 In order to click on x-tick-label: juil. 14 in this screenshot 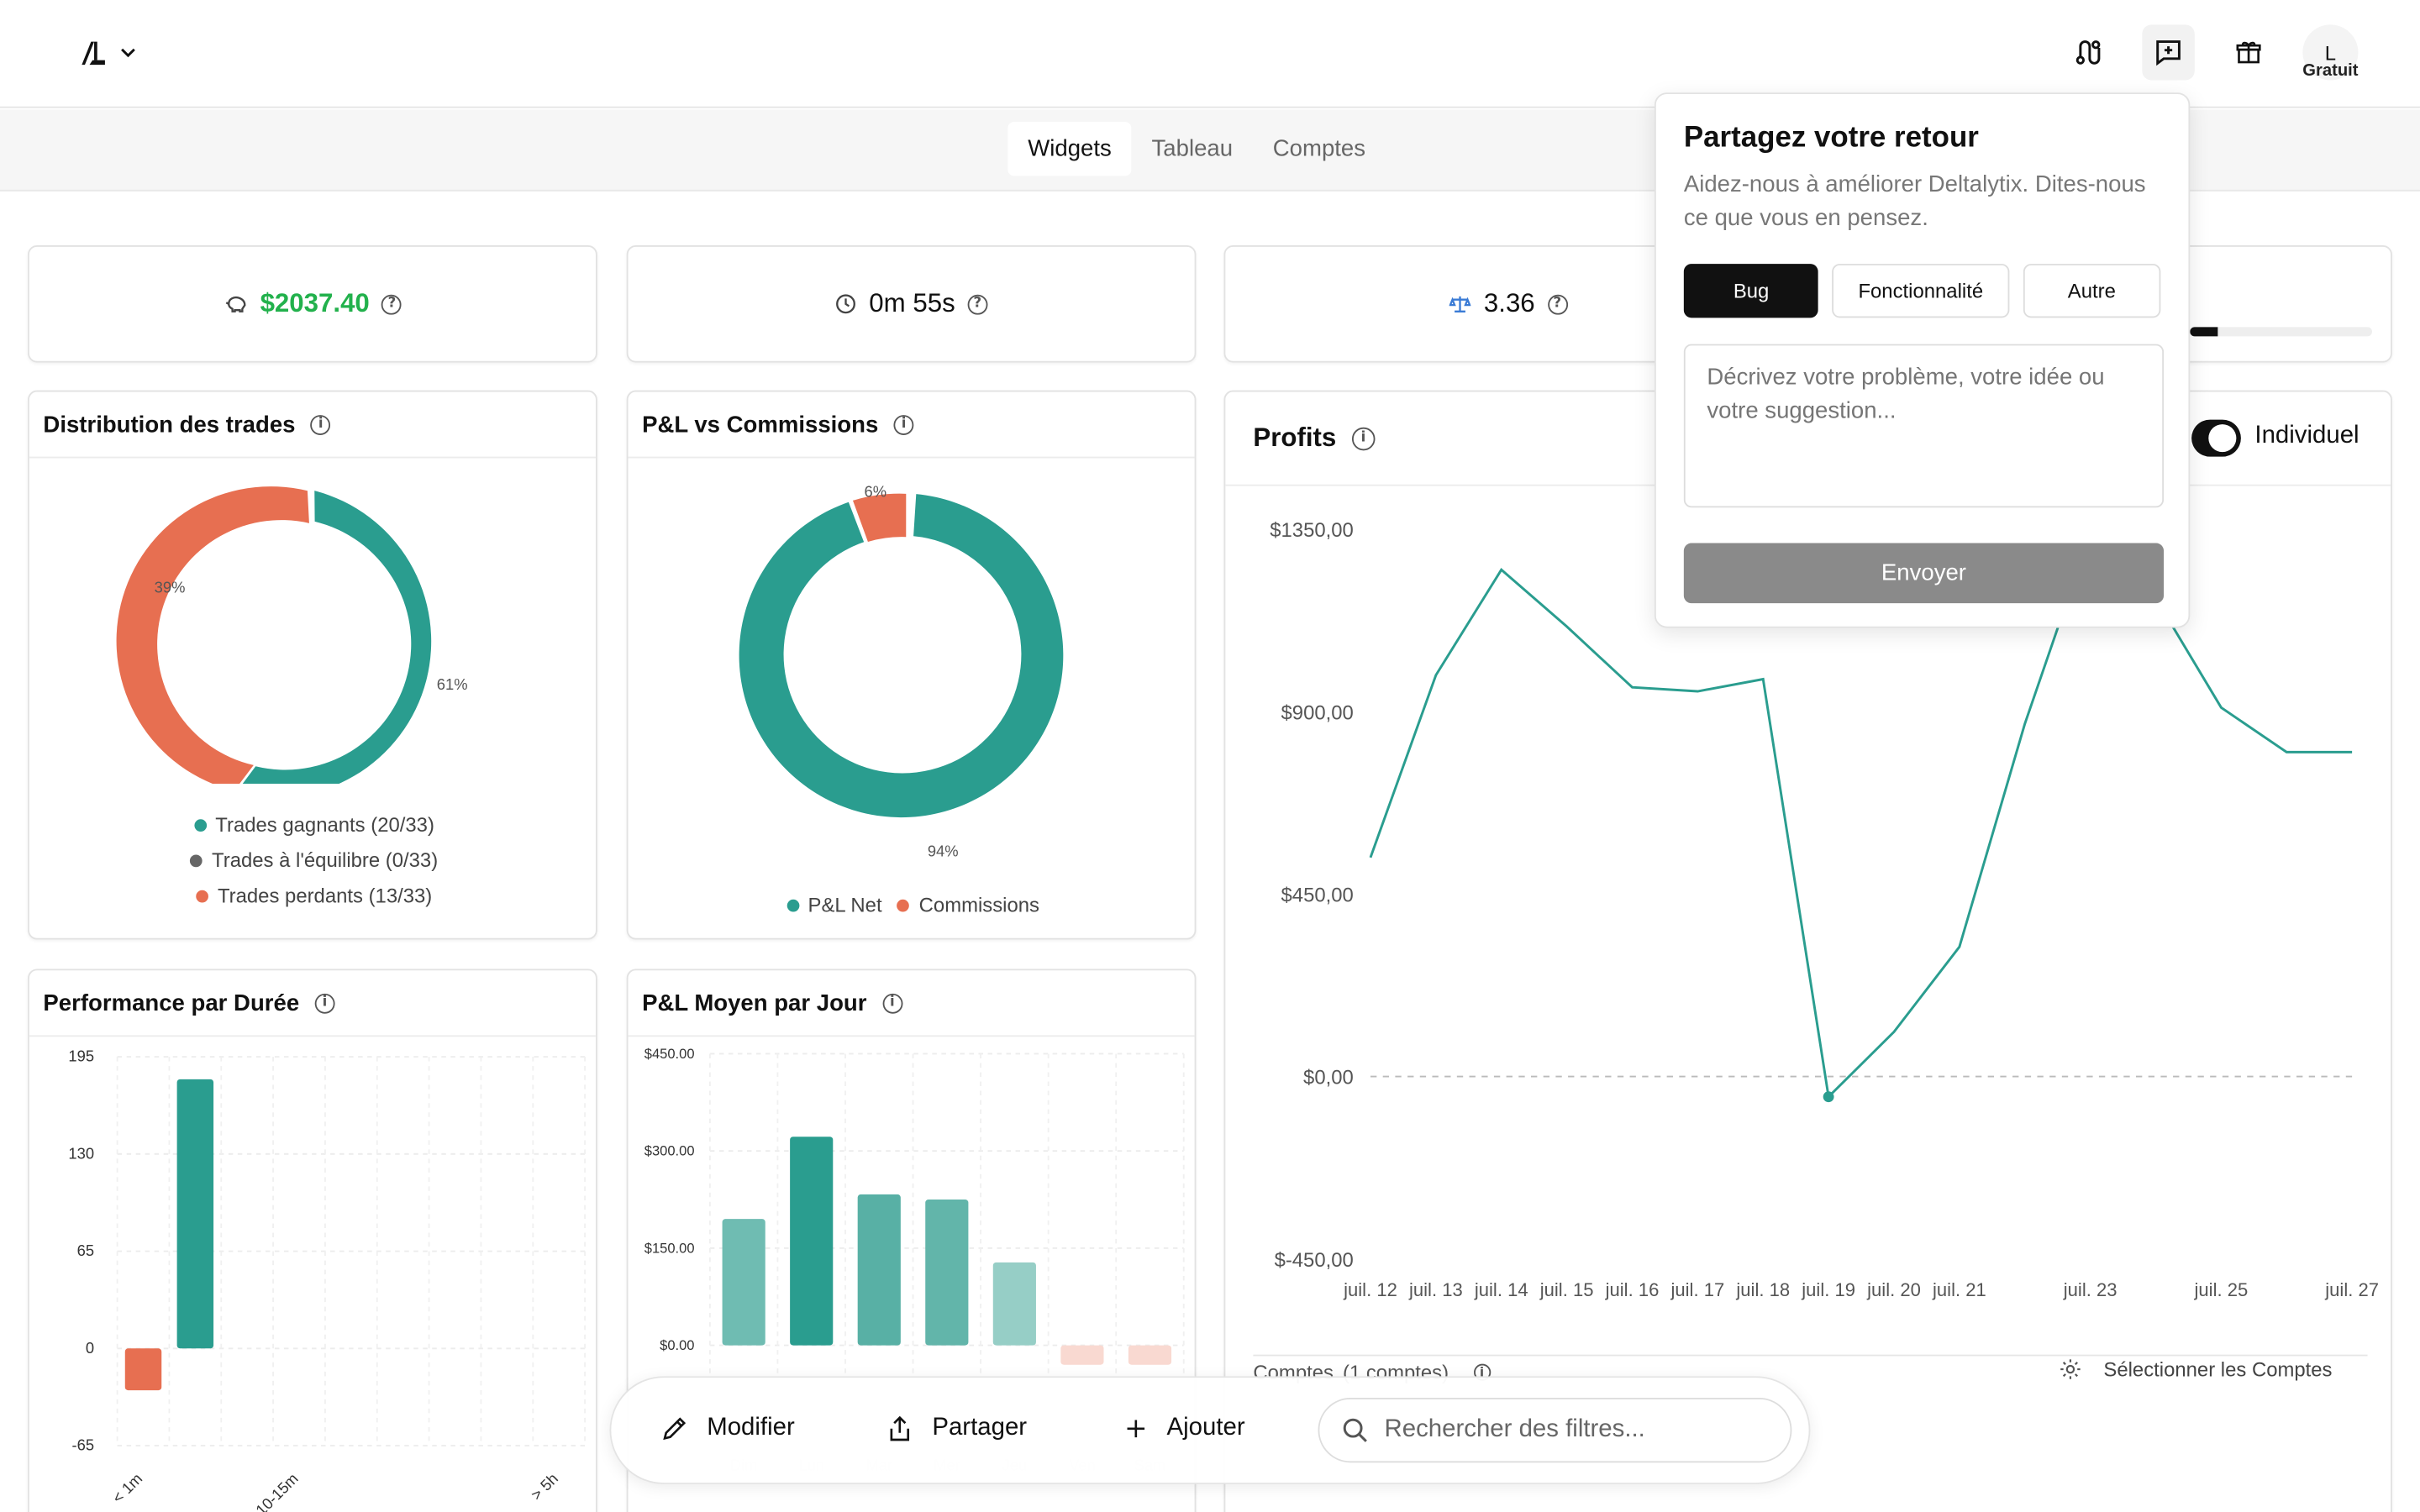, I will do `click(1501, 1289)`.